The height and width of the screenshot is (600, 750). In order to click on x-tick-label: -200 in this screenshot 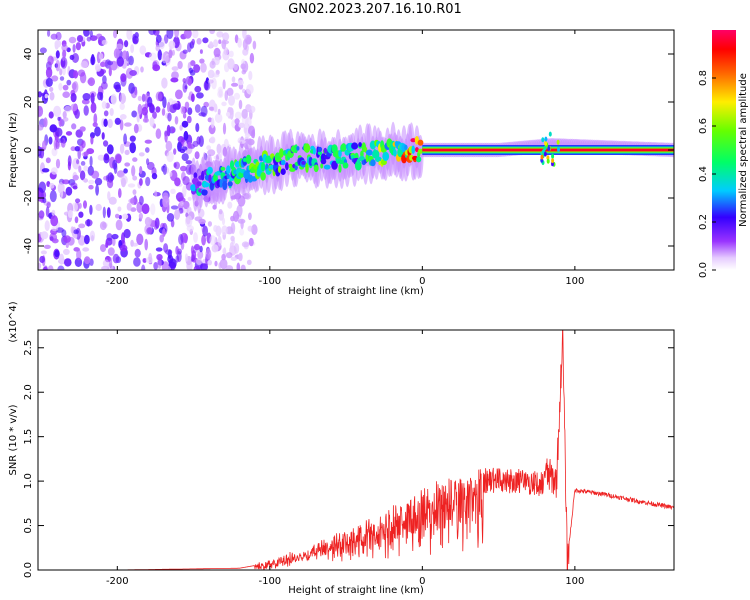, I will do `click(117, 581)`.